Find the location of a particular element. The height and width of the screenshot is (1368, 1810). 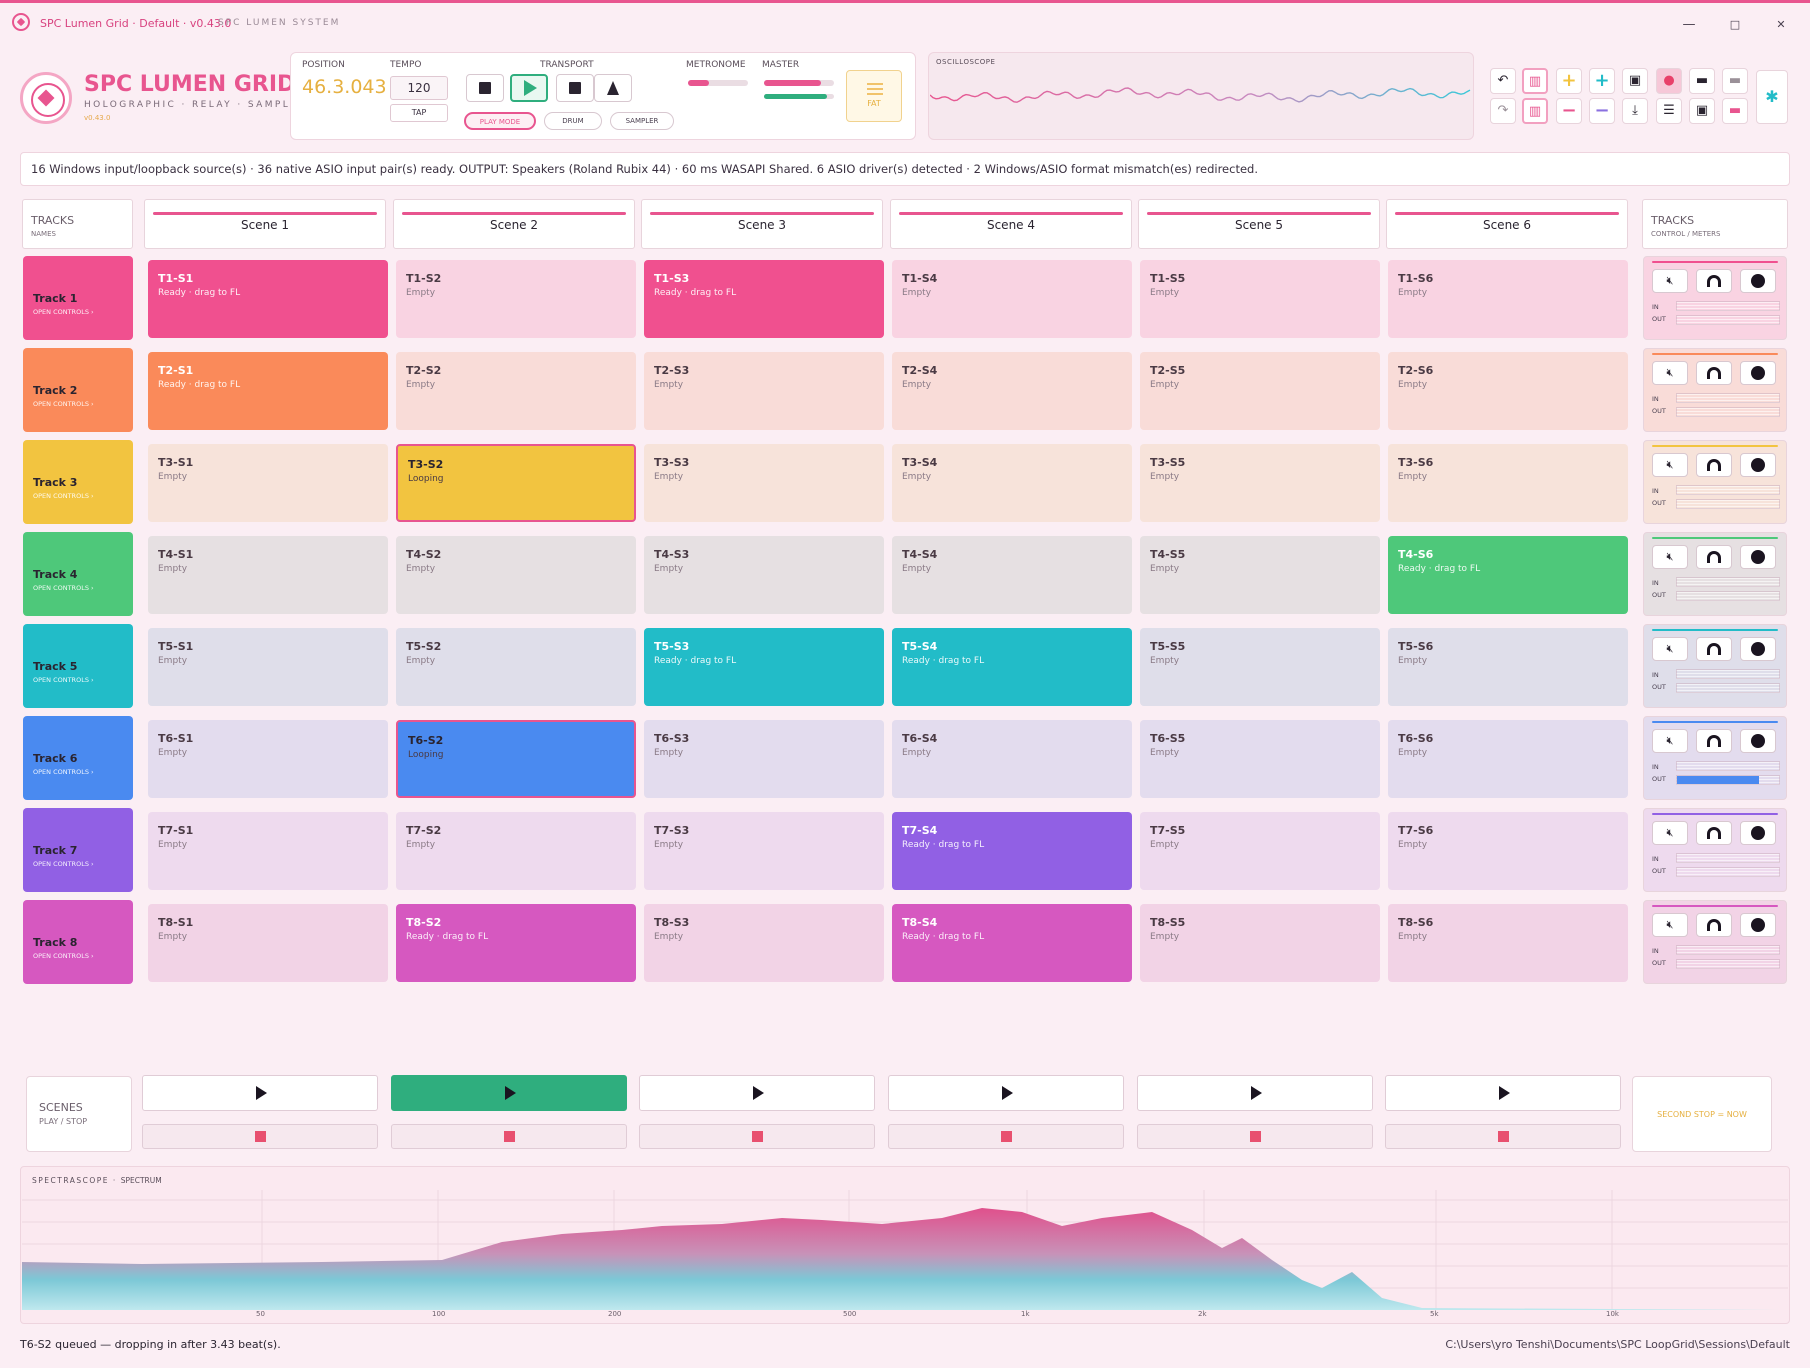

clip-slot: T4-S2 Empty is located at coordinates (516, 575).